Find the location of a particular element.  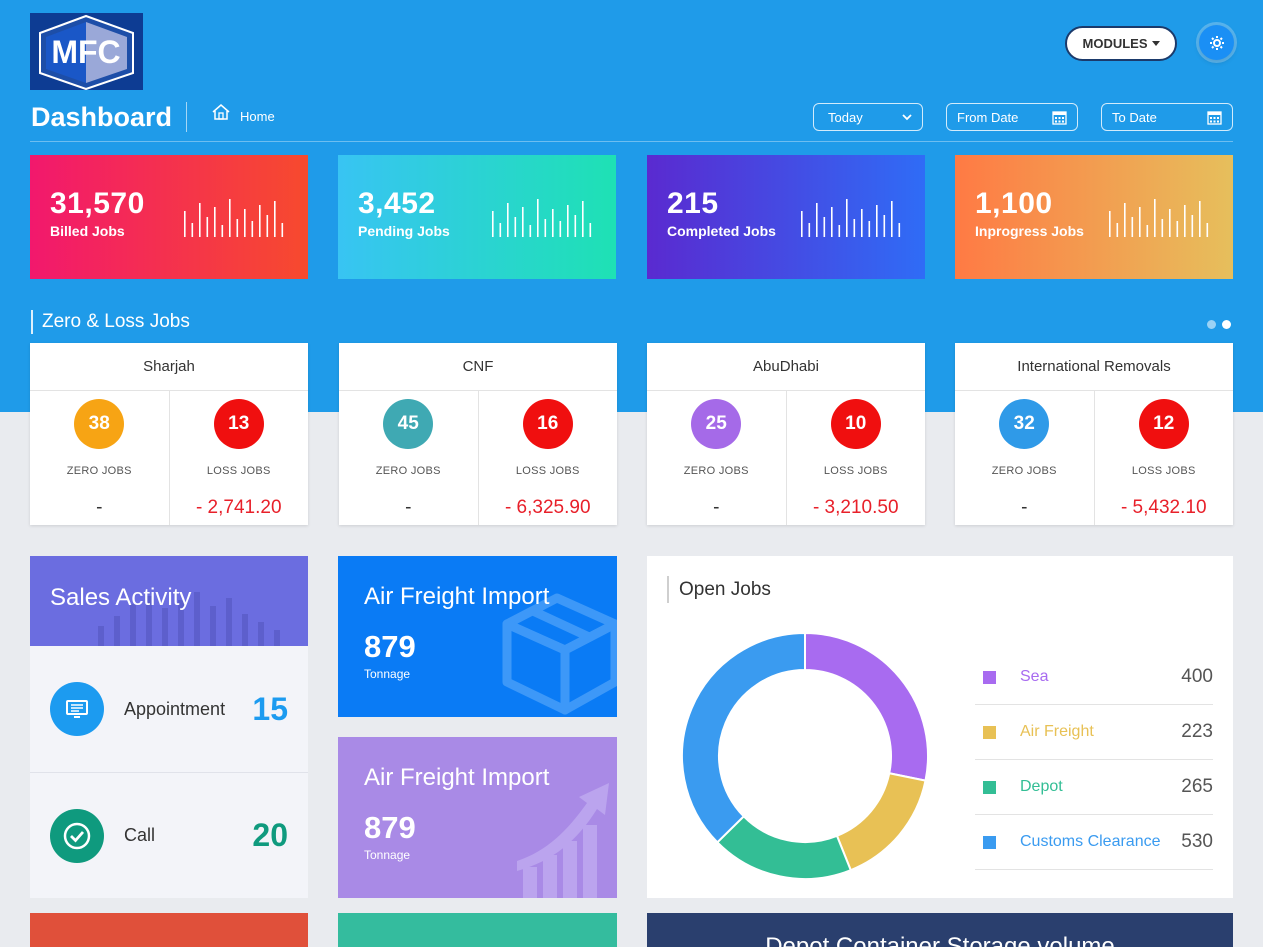

legend-item: Depot 265 is located at coordinates (1094, 787).